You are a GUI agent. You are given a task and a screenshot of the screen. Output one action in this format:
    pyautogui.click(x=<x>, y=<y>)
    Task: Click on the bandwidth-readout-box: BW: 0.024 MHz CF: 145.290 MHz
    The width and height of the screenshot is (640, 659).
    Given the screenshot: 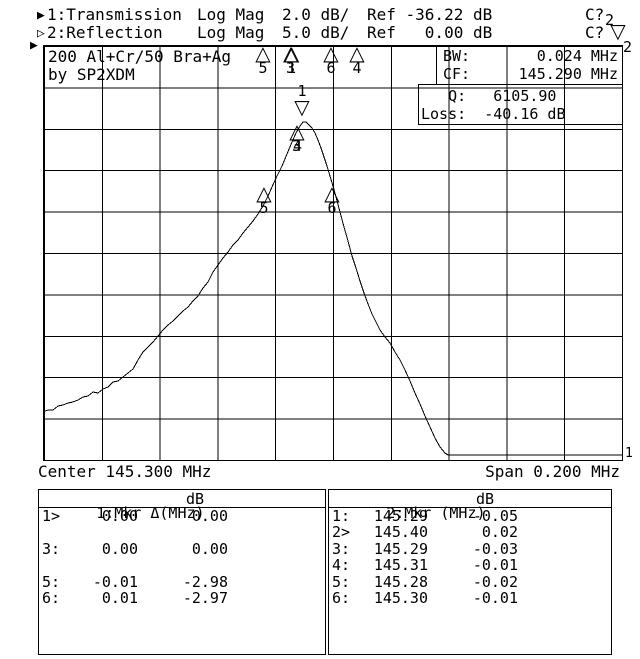 What is the action you would take?
    pyautogui.click(x=529, y=65)
    